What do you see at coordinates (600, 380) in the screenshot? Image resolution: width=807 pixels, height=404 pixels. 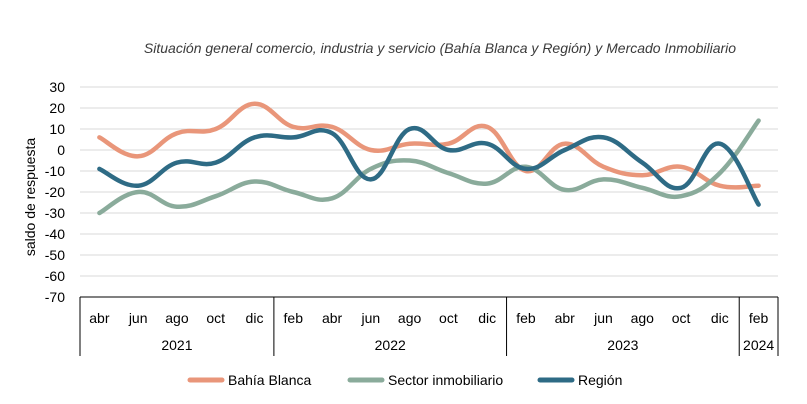 I see `legend-label: Región` at bounding box center [600, 380].